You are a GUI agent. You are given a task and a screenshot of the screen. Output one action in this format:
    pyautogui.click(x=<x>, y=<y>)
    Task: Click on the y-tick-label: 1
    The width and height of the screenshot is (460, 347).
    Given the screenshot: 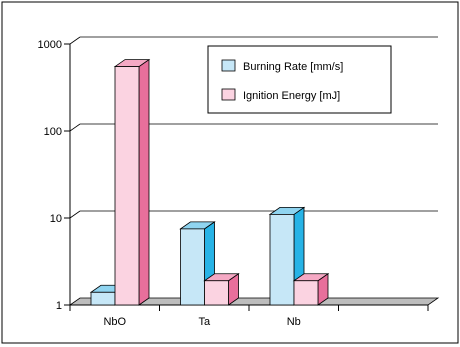 What is the action you would take?
    pyautogui.click(x=59, y=306)
    